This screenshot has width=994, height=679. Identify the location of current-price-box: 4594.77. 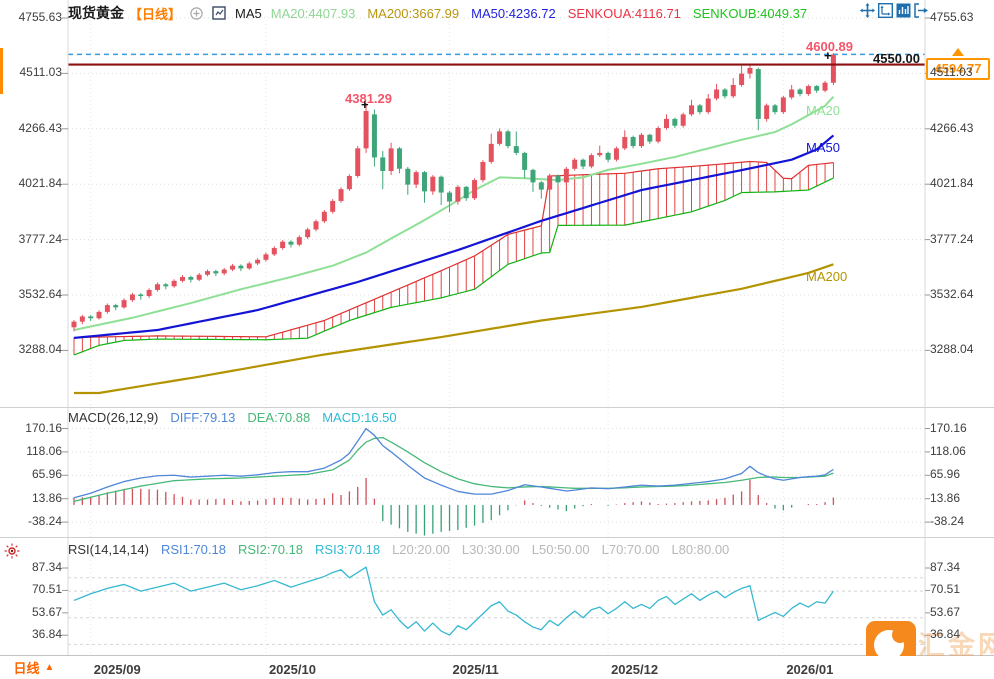
(958, 69).